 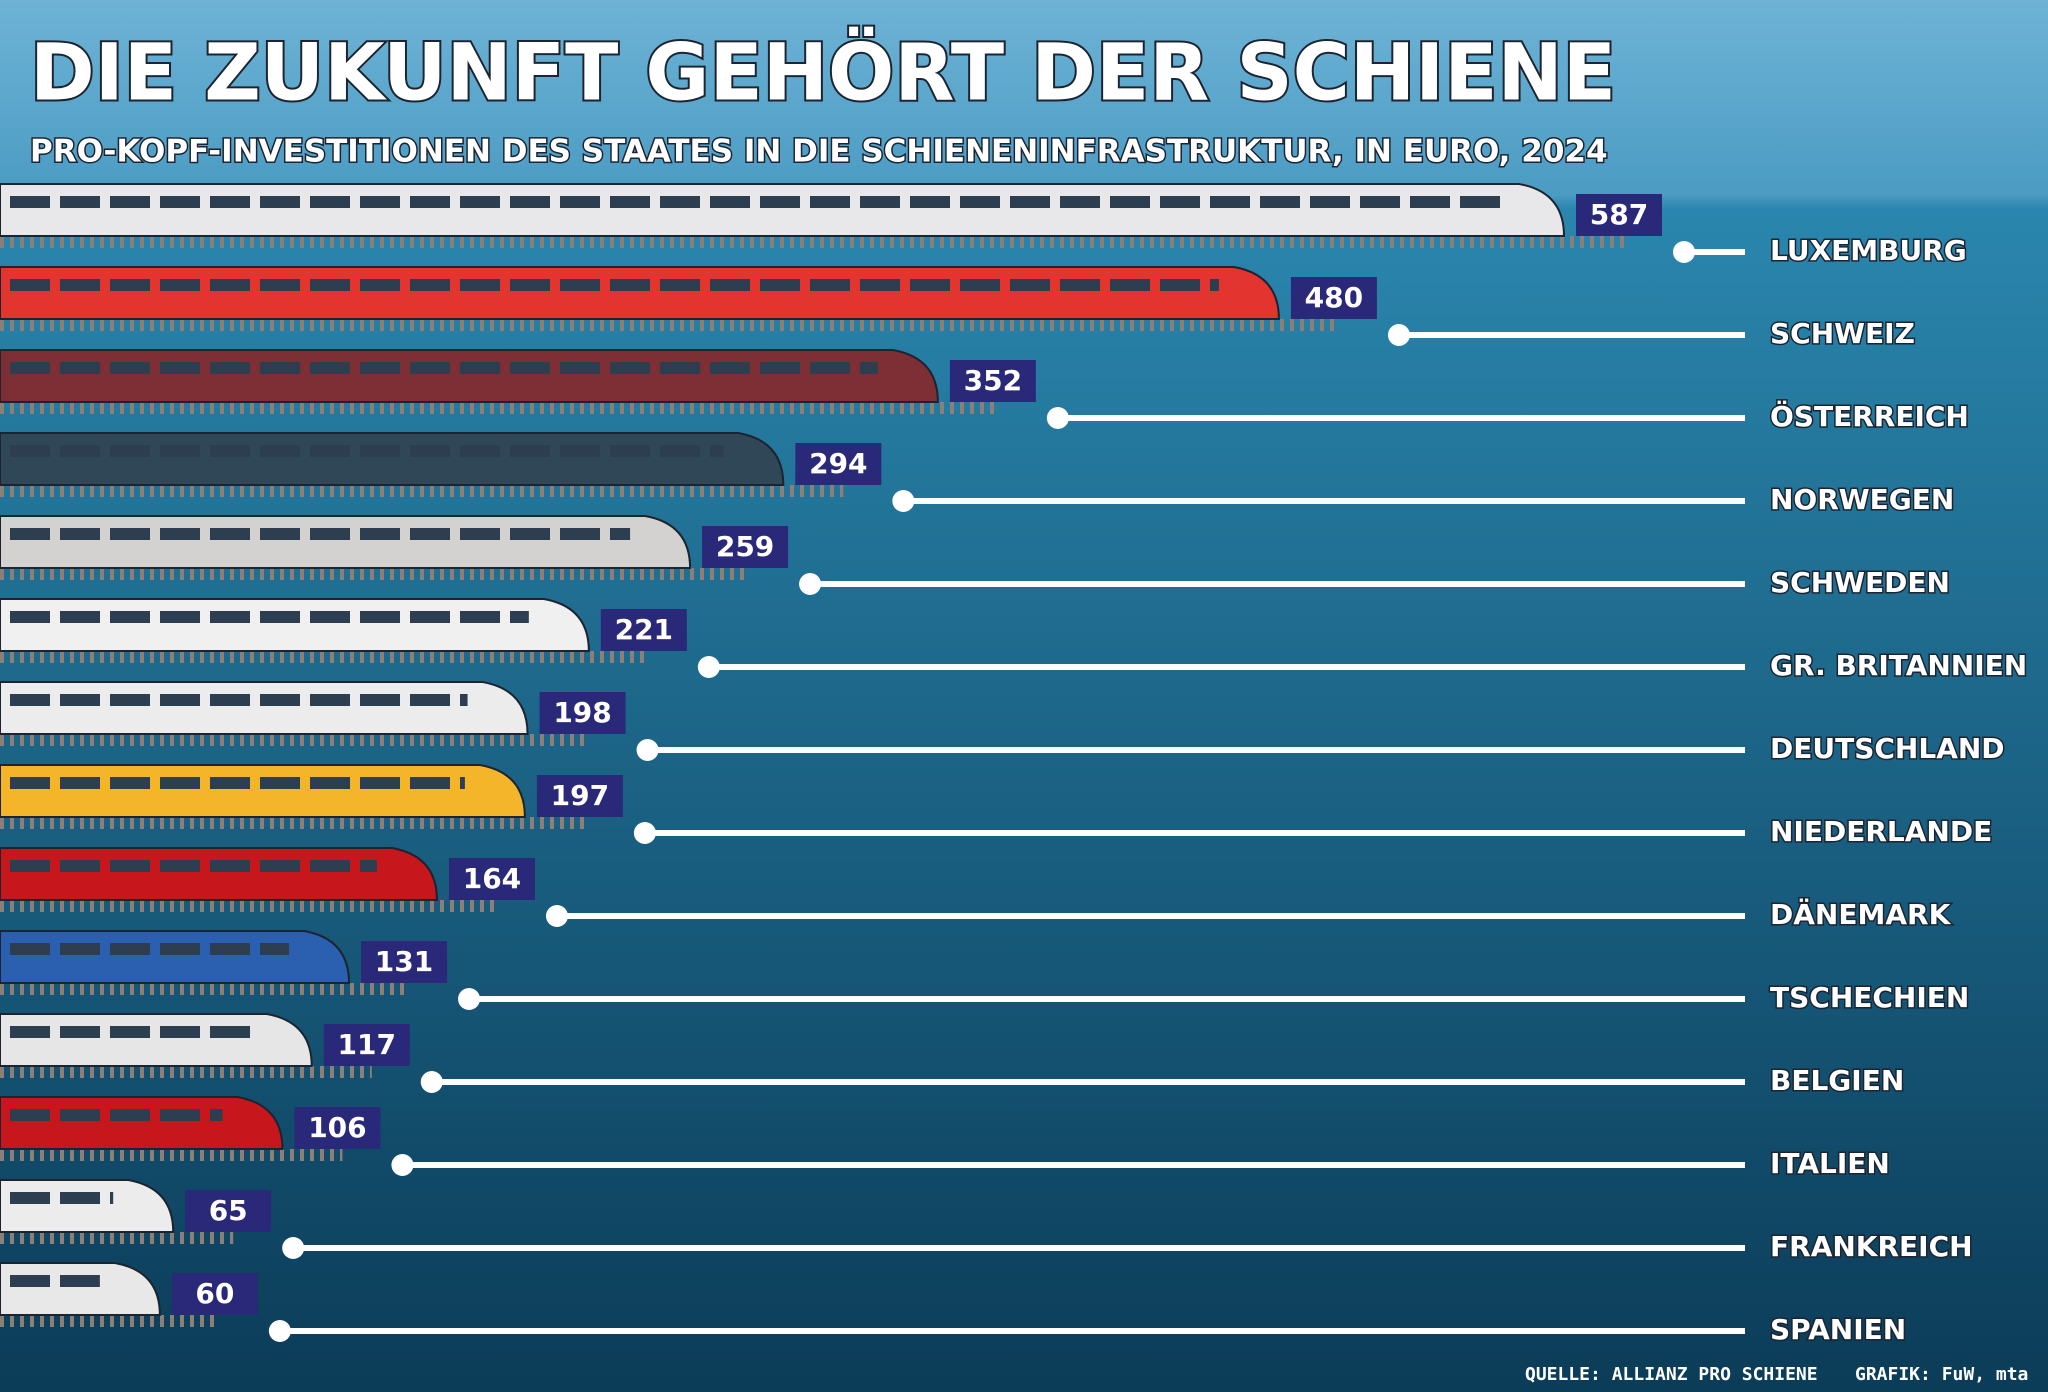 I want to click on value-label: 352, so click(x=993, y=380).